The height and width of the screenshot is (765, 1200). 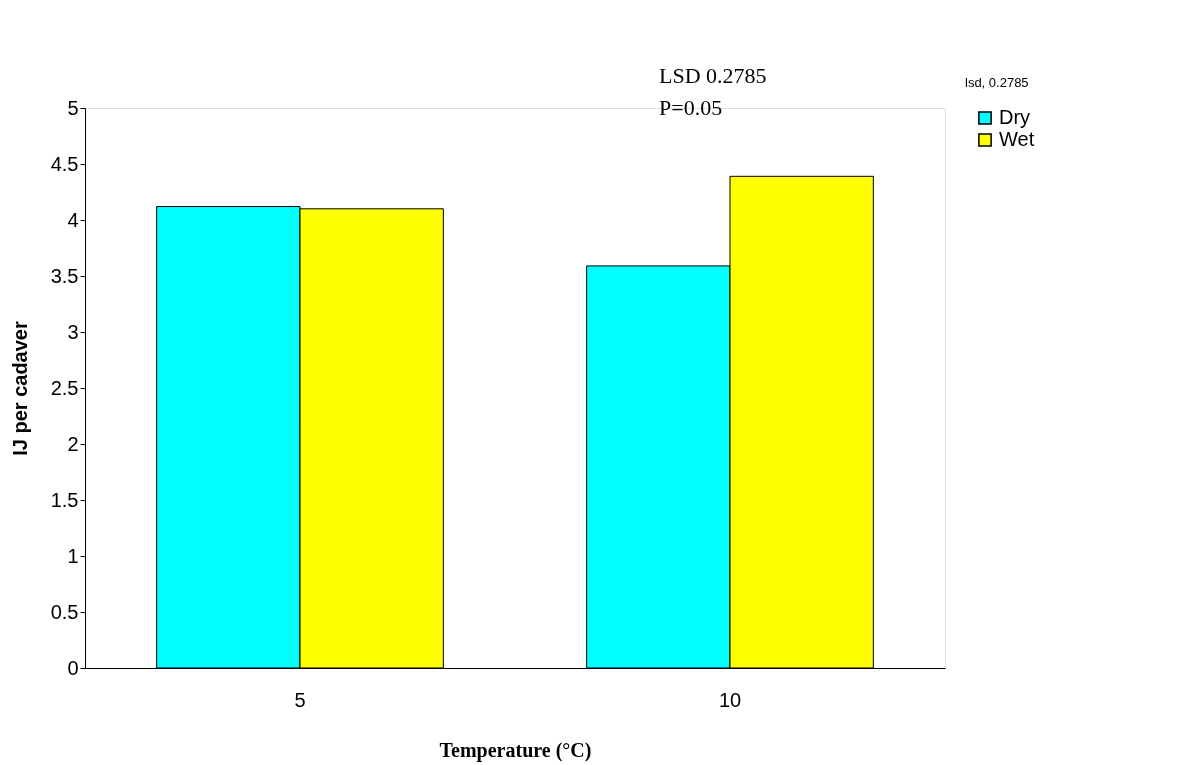 What do you see at coordinates (73, 555) in the screenshot?
I see `y-tick-label: 1` at bounding box center [73, 555].